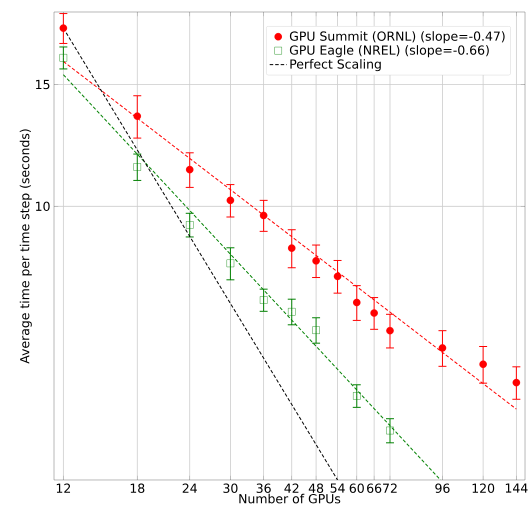 The width and height of the screenshot is (532, 514). I want to click on x-tick-label: 60, so click(357, 488).